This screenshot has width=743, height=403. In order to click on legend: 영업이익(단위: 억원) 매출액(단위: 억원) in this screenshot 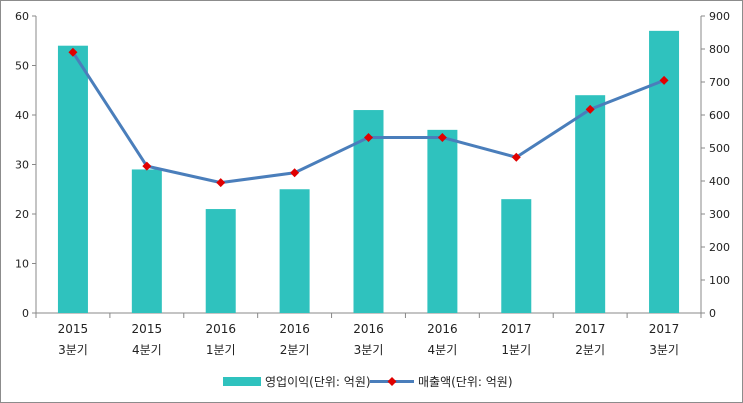, I will do `click(368, 382)`.